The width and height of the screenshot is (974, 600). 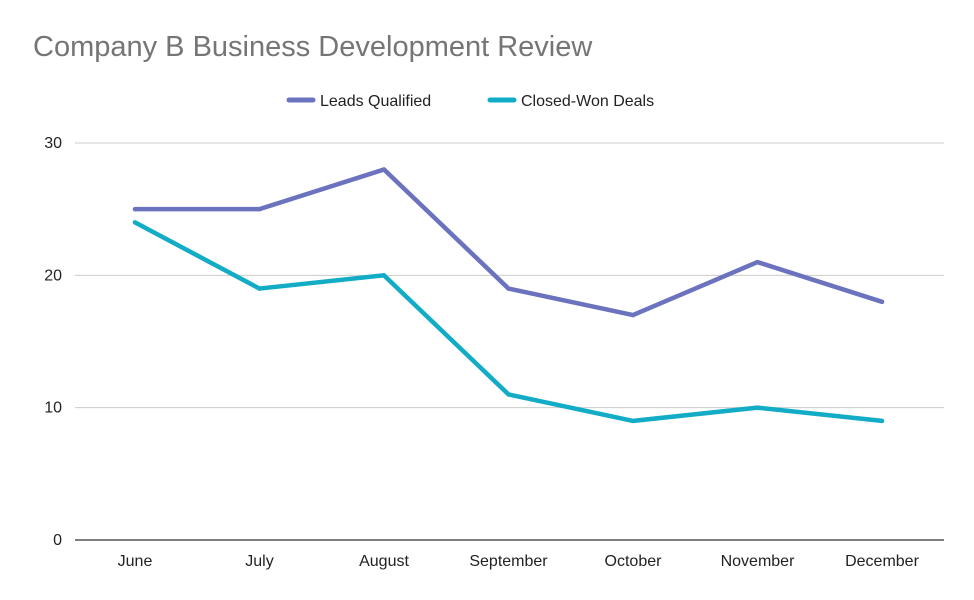 What do you see at coordinates (758, 561) in the screenshot?
I see `x-tick-label: November` at bounding box center [758, 561].